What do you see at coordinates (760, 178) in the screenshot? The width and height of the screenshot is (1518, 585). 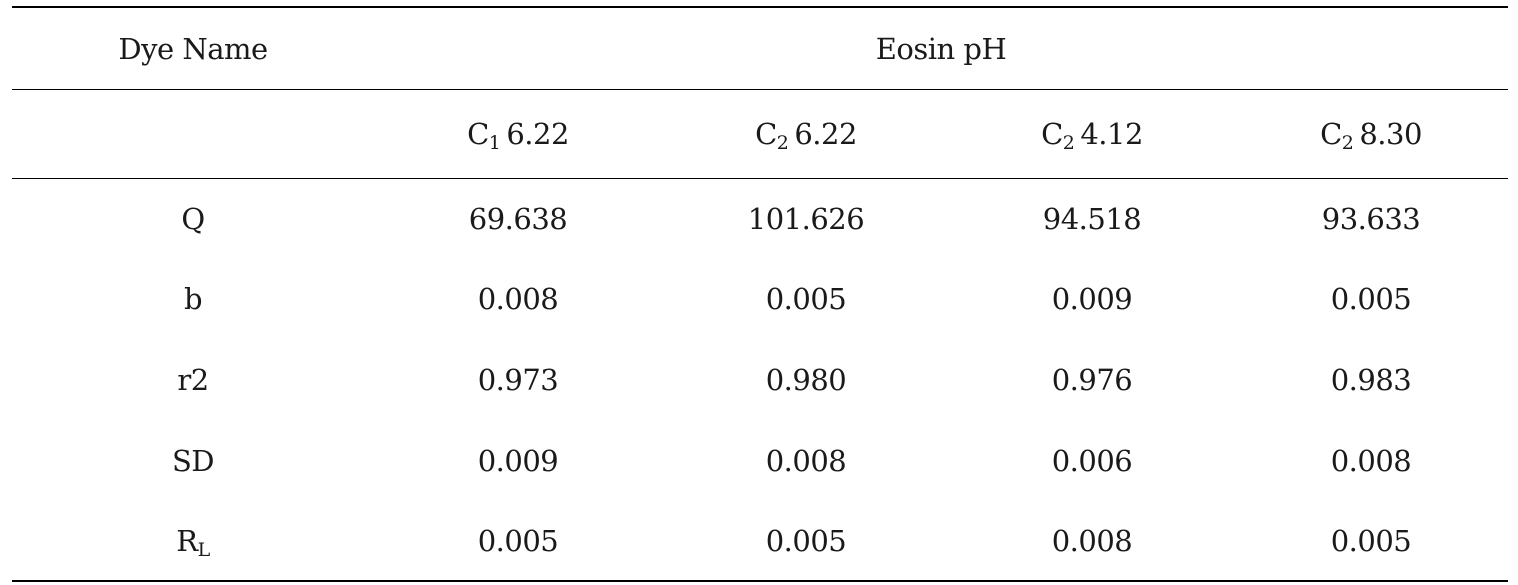 I see `subheader-rule` at bounding box center [760, 178].